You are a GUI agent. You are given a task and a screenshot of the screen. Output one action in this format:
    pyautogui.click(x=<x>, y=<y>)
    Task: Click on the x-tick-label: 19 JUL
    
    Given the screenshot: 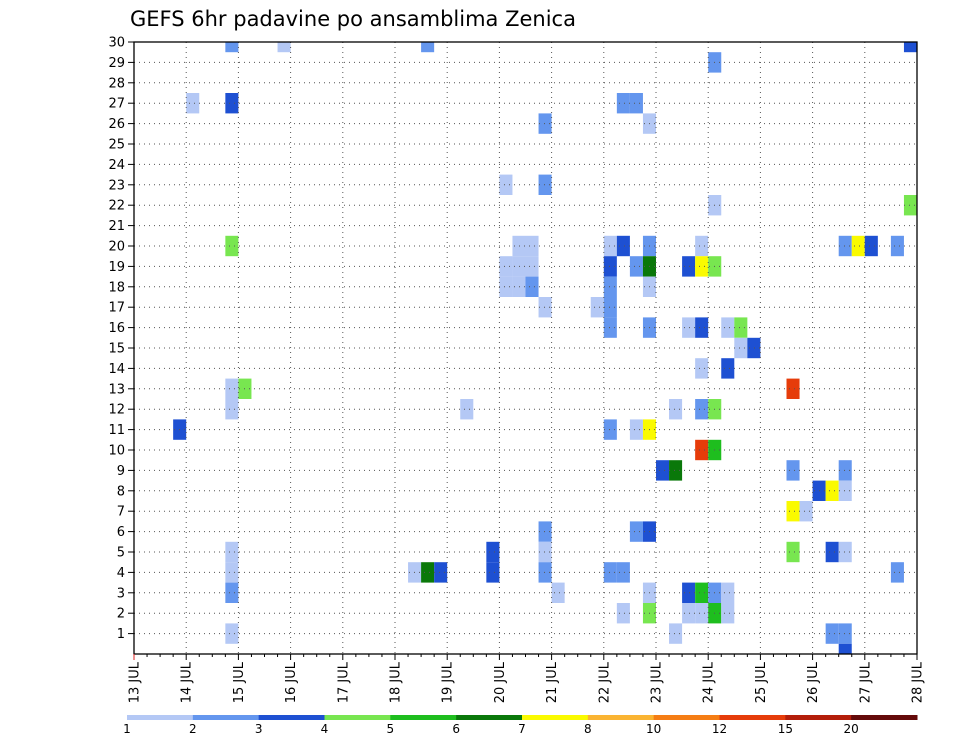 What is the action you would take?
    pyautogui.click(x=448, y=682)
    